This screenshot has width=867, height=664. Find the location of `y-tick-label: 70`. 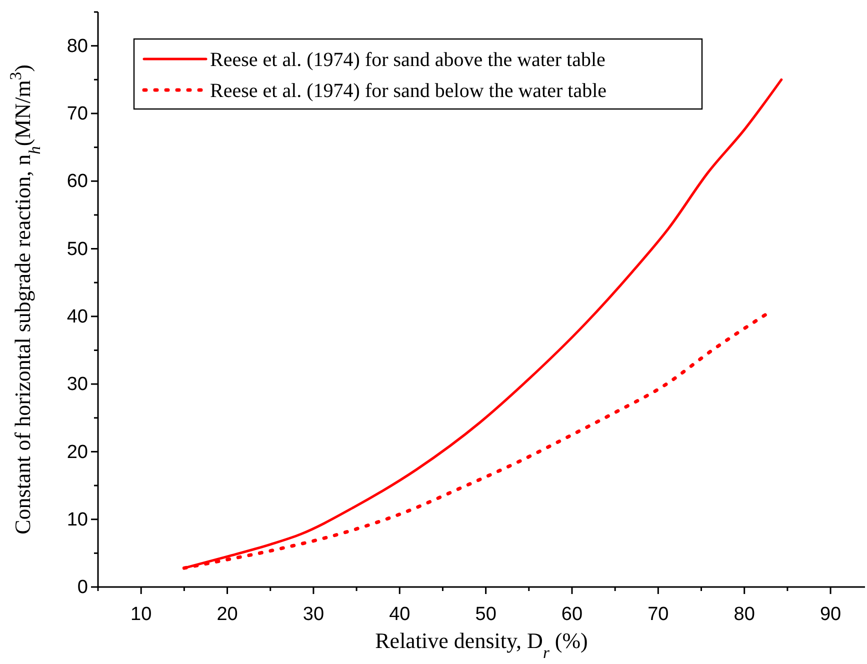

y-tick-label: 70 is located at coordinates (77, 114).